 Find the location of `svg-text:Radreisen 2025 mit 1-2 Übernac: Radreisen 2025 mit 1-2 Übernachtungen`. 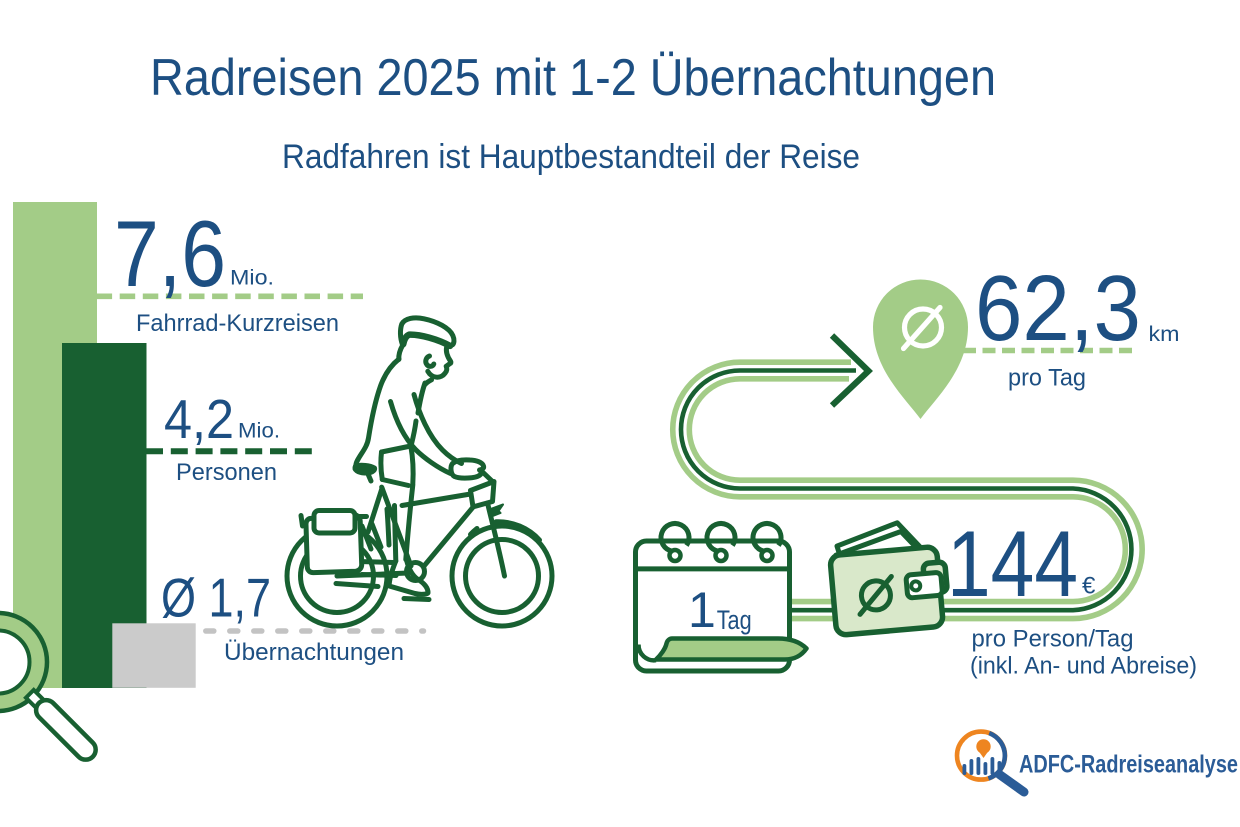

svg-text:Radreisen 2025 mit 1-2 Übernac: Radreisen 2025 mit 1-2 Übernachtungen is located at coordinates (573, 78).